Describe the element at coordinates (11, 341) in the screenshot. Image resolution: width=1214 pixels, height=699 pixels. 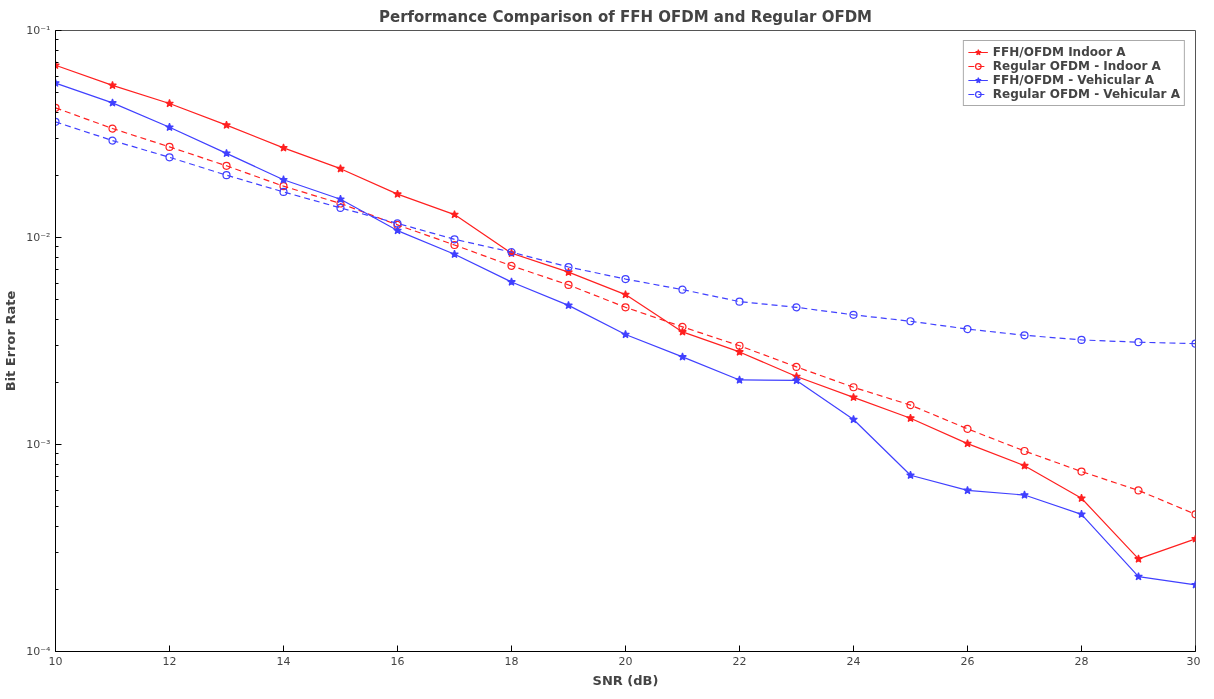
I see `y-axis-title: Bit Error Rate` at that location.